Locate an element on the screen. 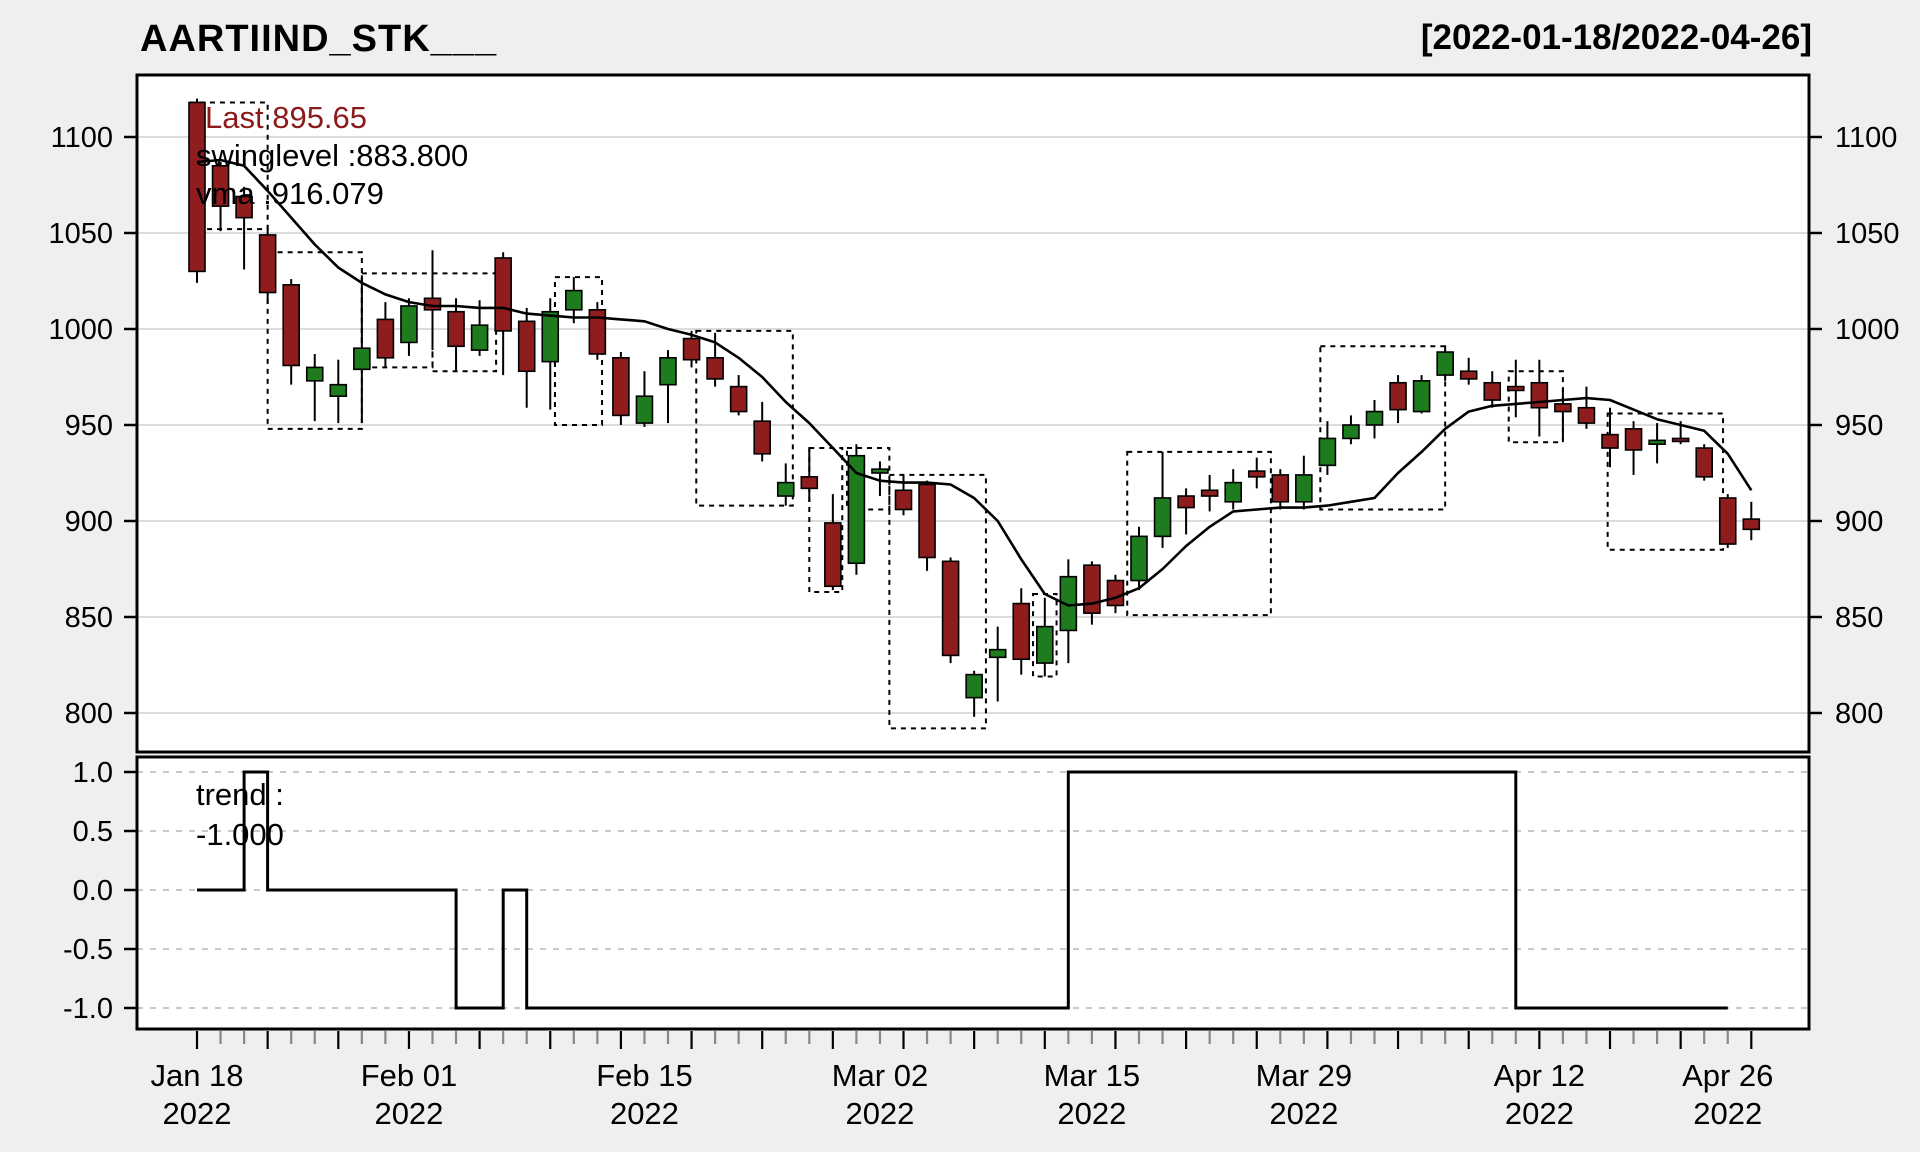 The width and height of the screenshot is (1920, 1152). x-axis-label-date: Mar 15 is located at coordinates (1092, 1075).